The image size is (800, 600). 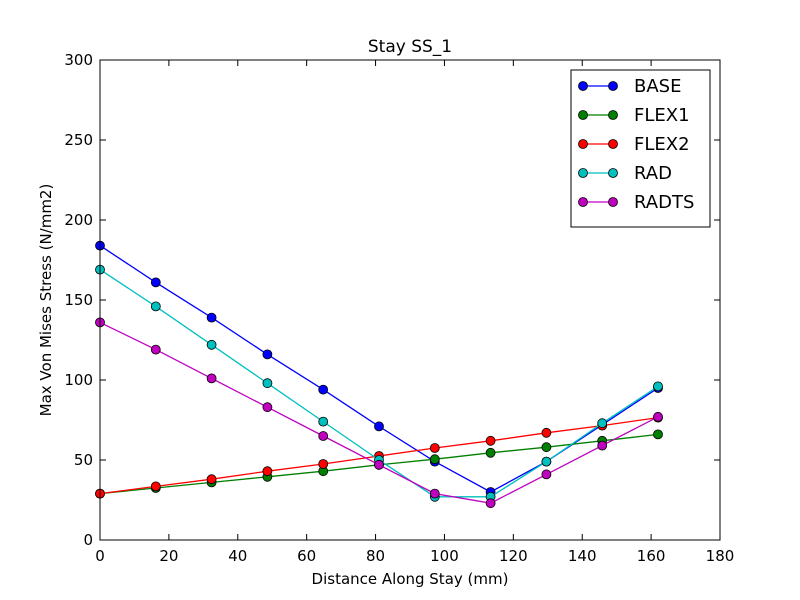 What do you see at coordinates (78, 300) in the screenshot?
I see `y-tick-label: 150` at bounding box center [78, 300].